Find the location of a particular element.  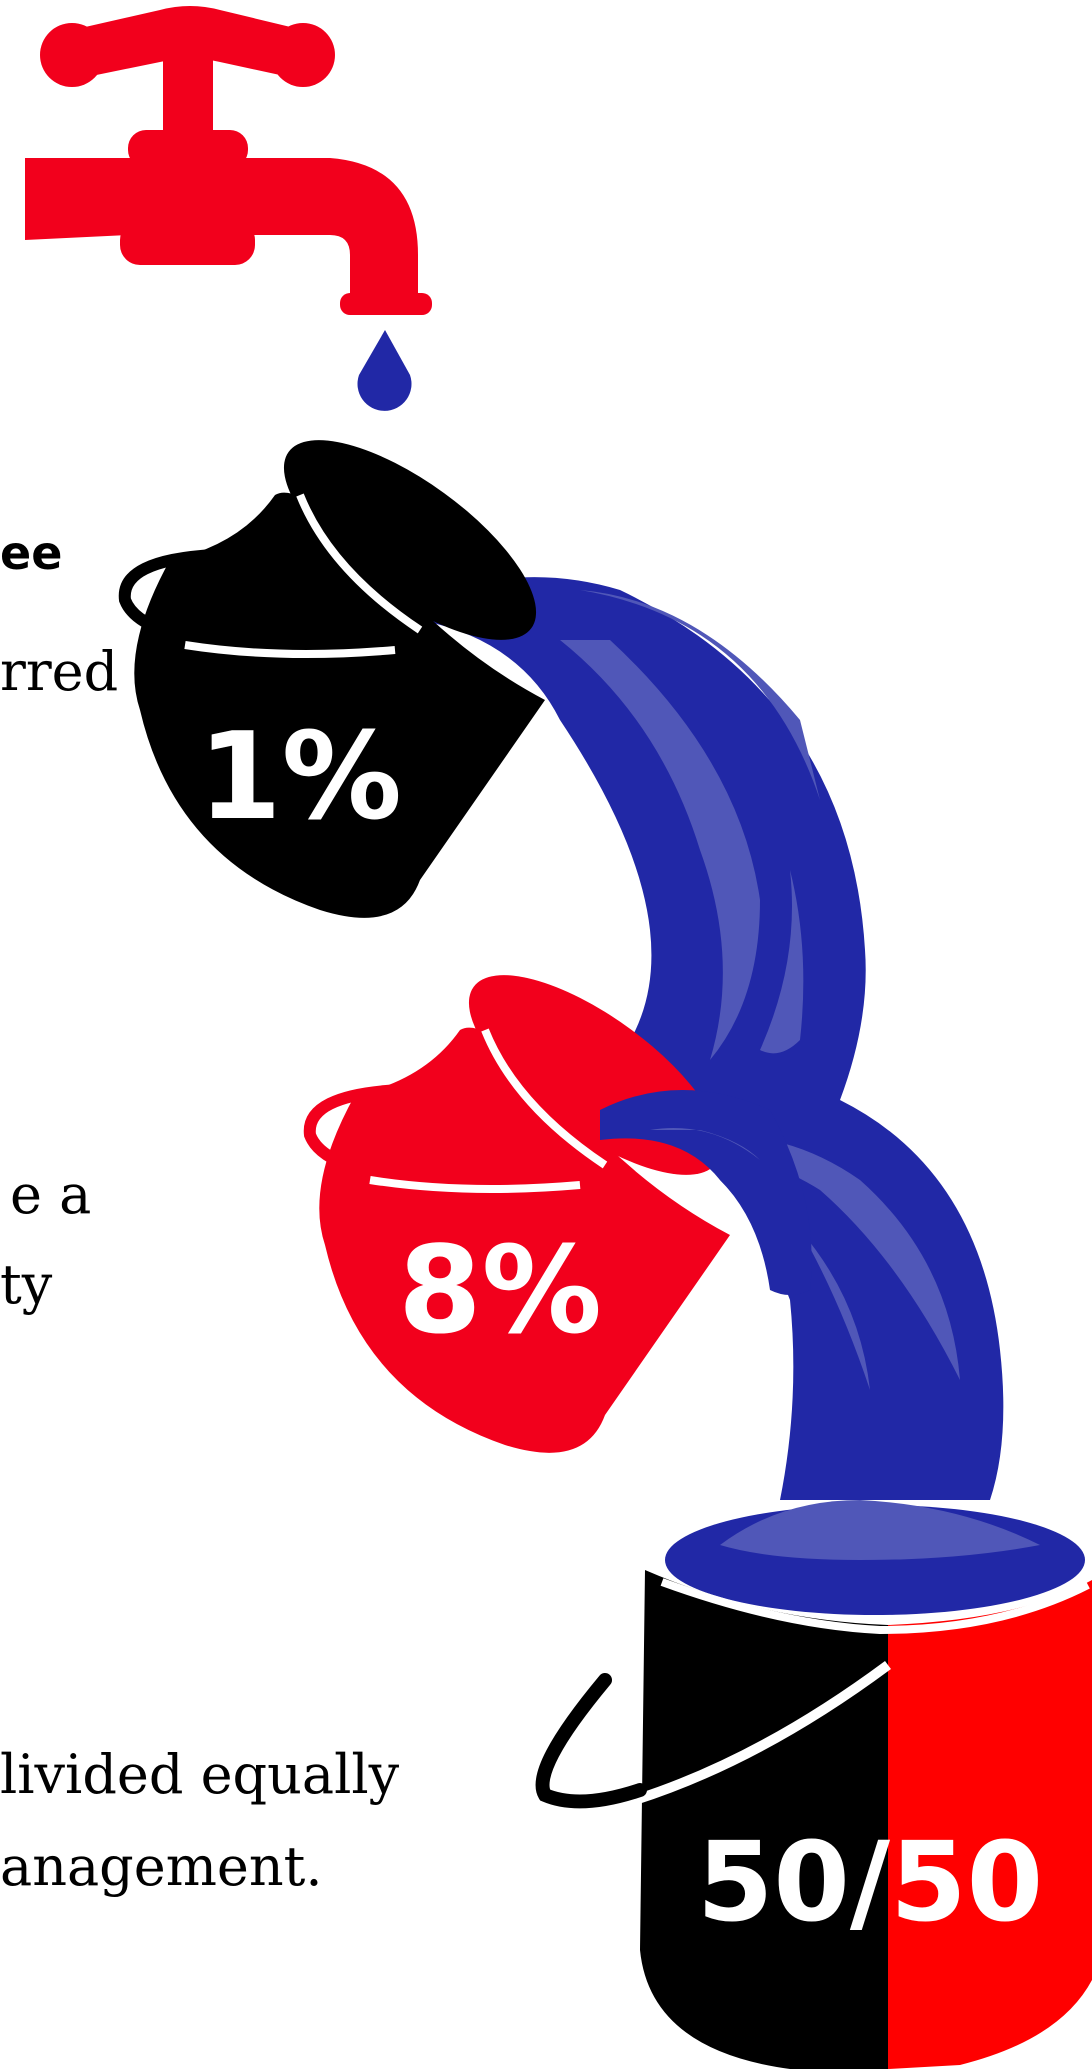

bucket-2-label: 8% is located at coordinates (500, 1291).